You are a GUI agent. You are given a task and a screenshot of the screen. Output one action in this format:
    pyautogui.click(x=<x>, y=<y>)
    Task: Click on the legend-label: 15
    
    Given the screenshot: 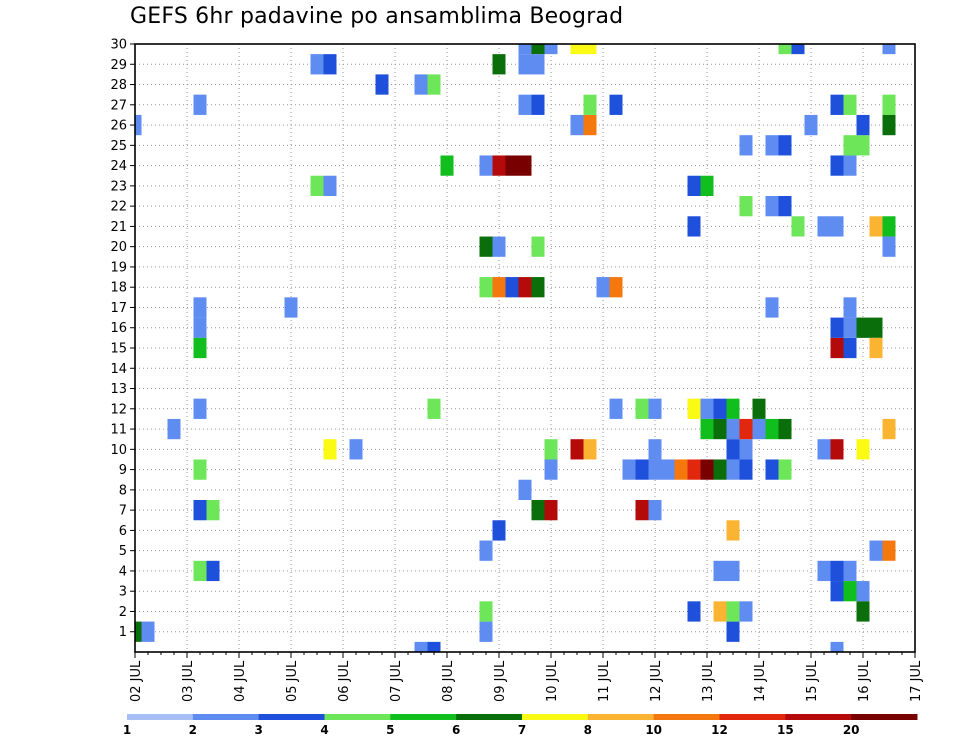 What is the action you would take?
    pyautogui.click(x=785, y=730)
    